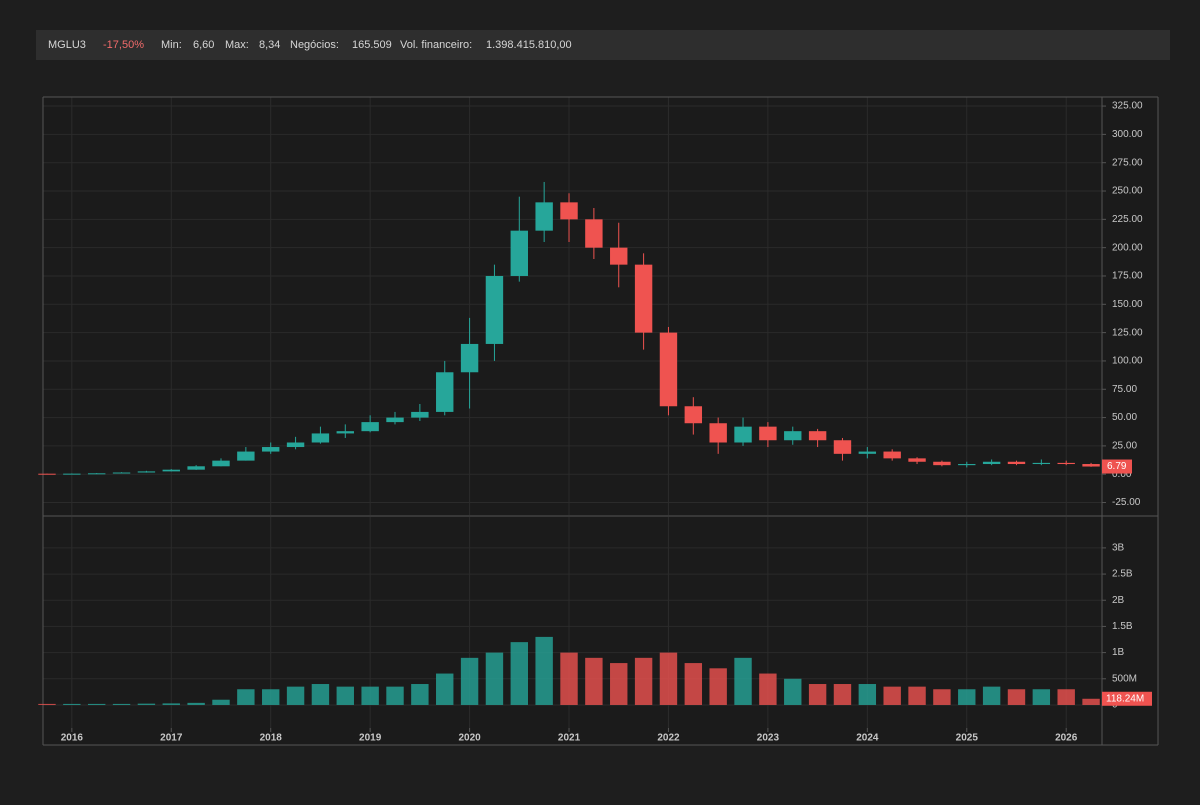 This screenshot has width=1200, height=805. What do you see at coordinates (123, 45) in the screenshot?
I see `change: -17,50%` at bounding box center [123, 45].